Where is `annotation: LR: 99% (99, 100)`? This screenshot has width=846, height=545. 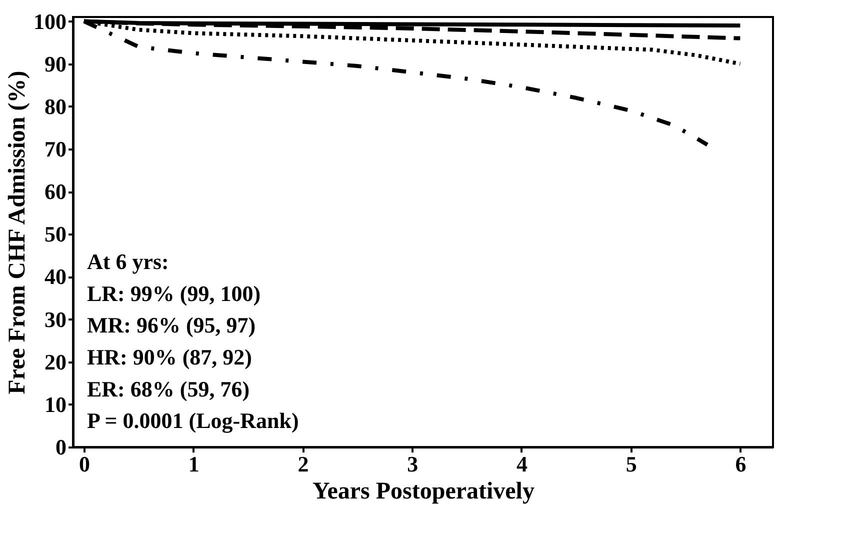 annotation: LR: 99% (99, 100) is located at coordinates (174, 293).